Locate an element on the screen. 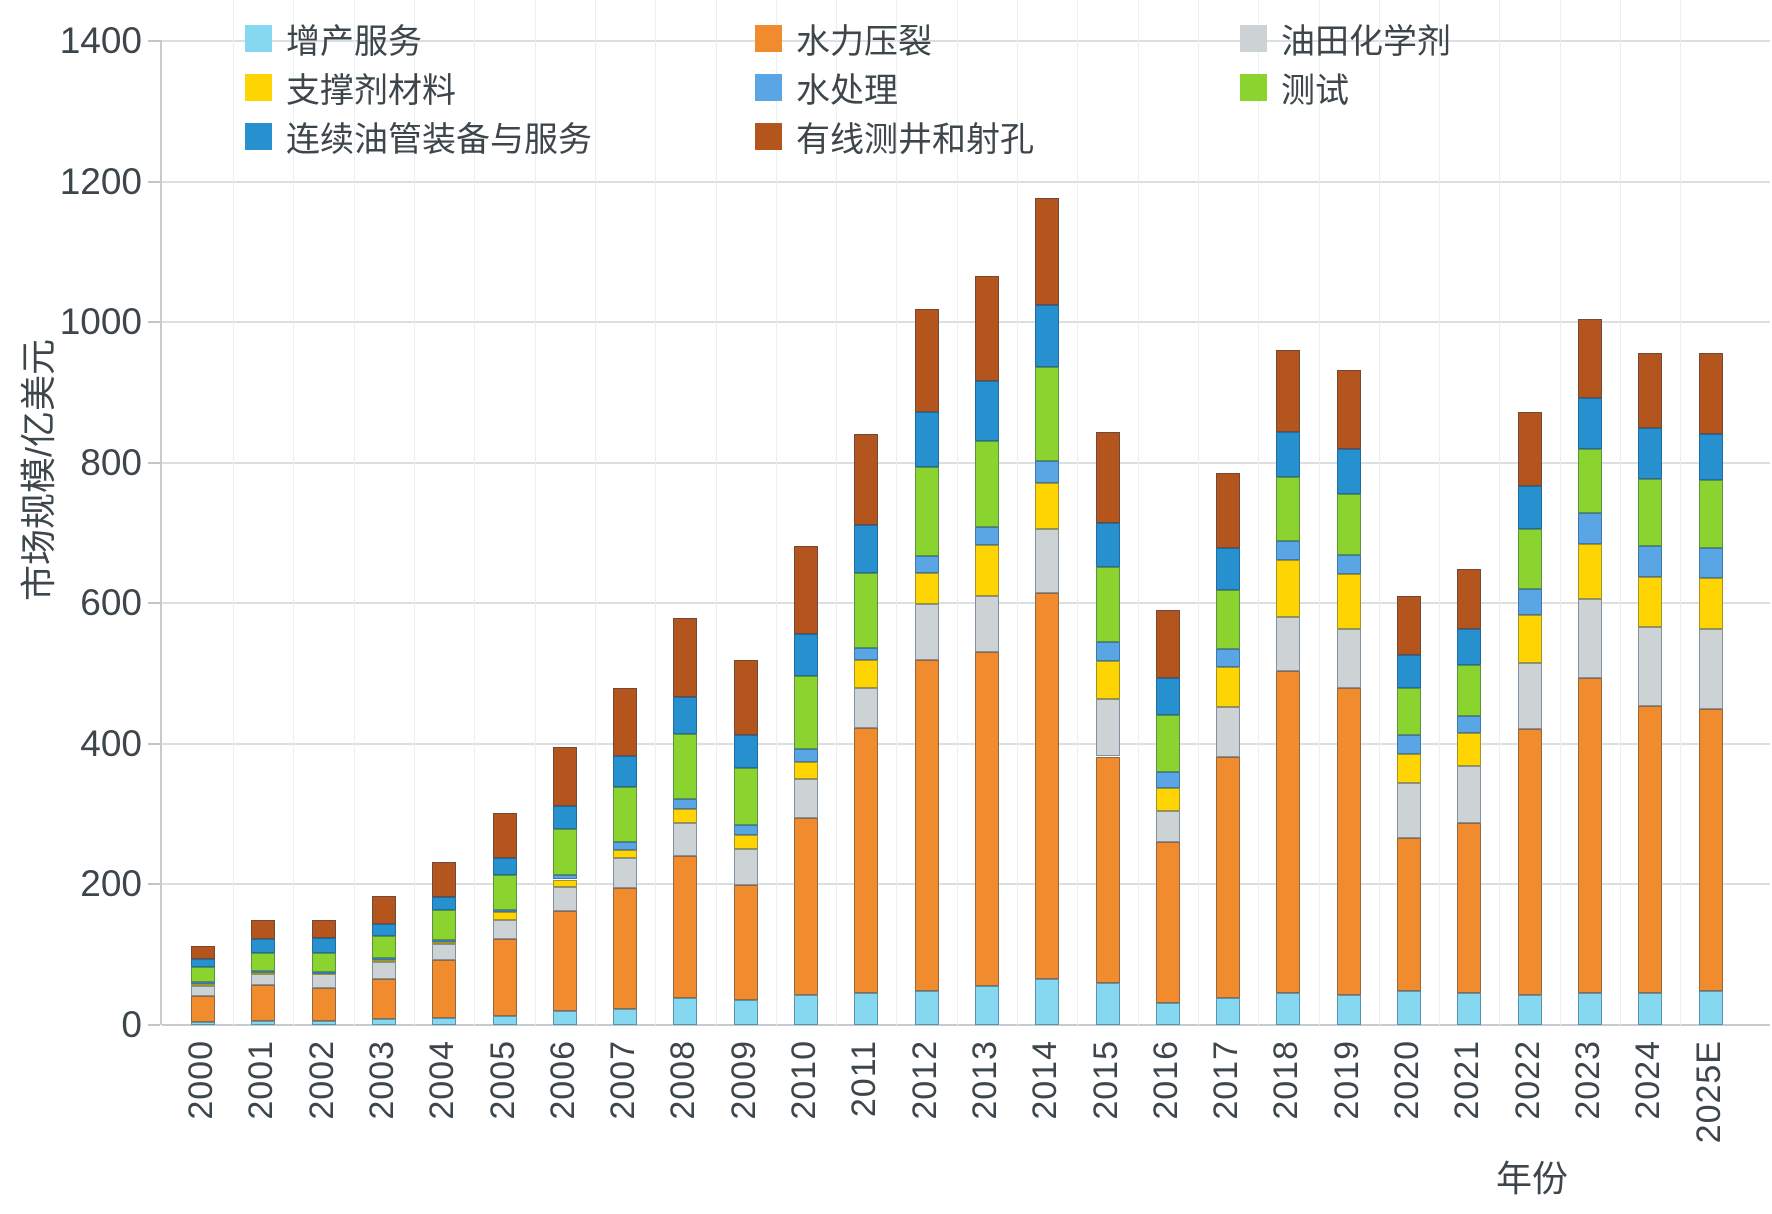 Image resolution: width=1772 pixels, height=1214 pixels. bar-2021 is located at coordinates (1469, 512).